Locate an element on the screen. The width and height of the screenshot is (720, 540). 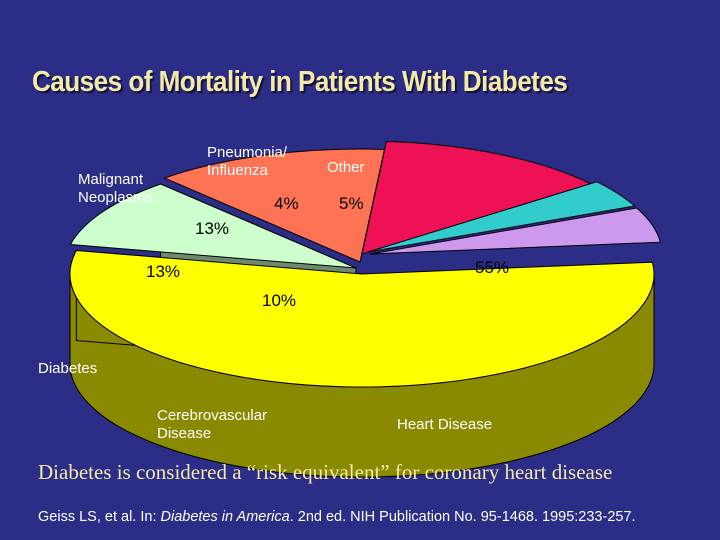
slice-diabetes is located at coordinates (274, 205).